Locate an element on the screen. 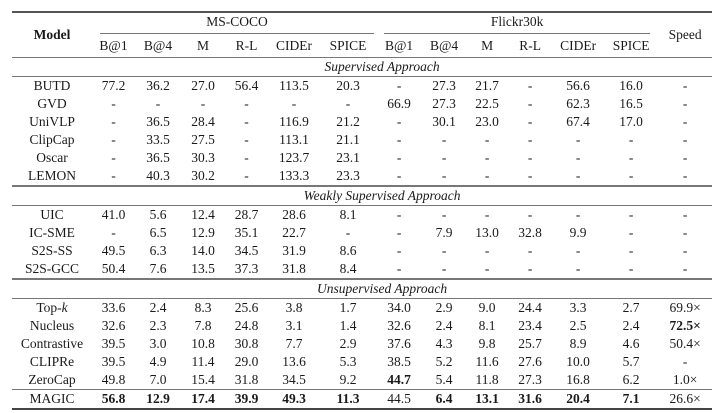 The height and width of the screenshot is (413, 720). section-header: Supervised Approach is located at coordinates (362, 67).